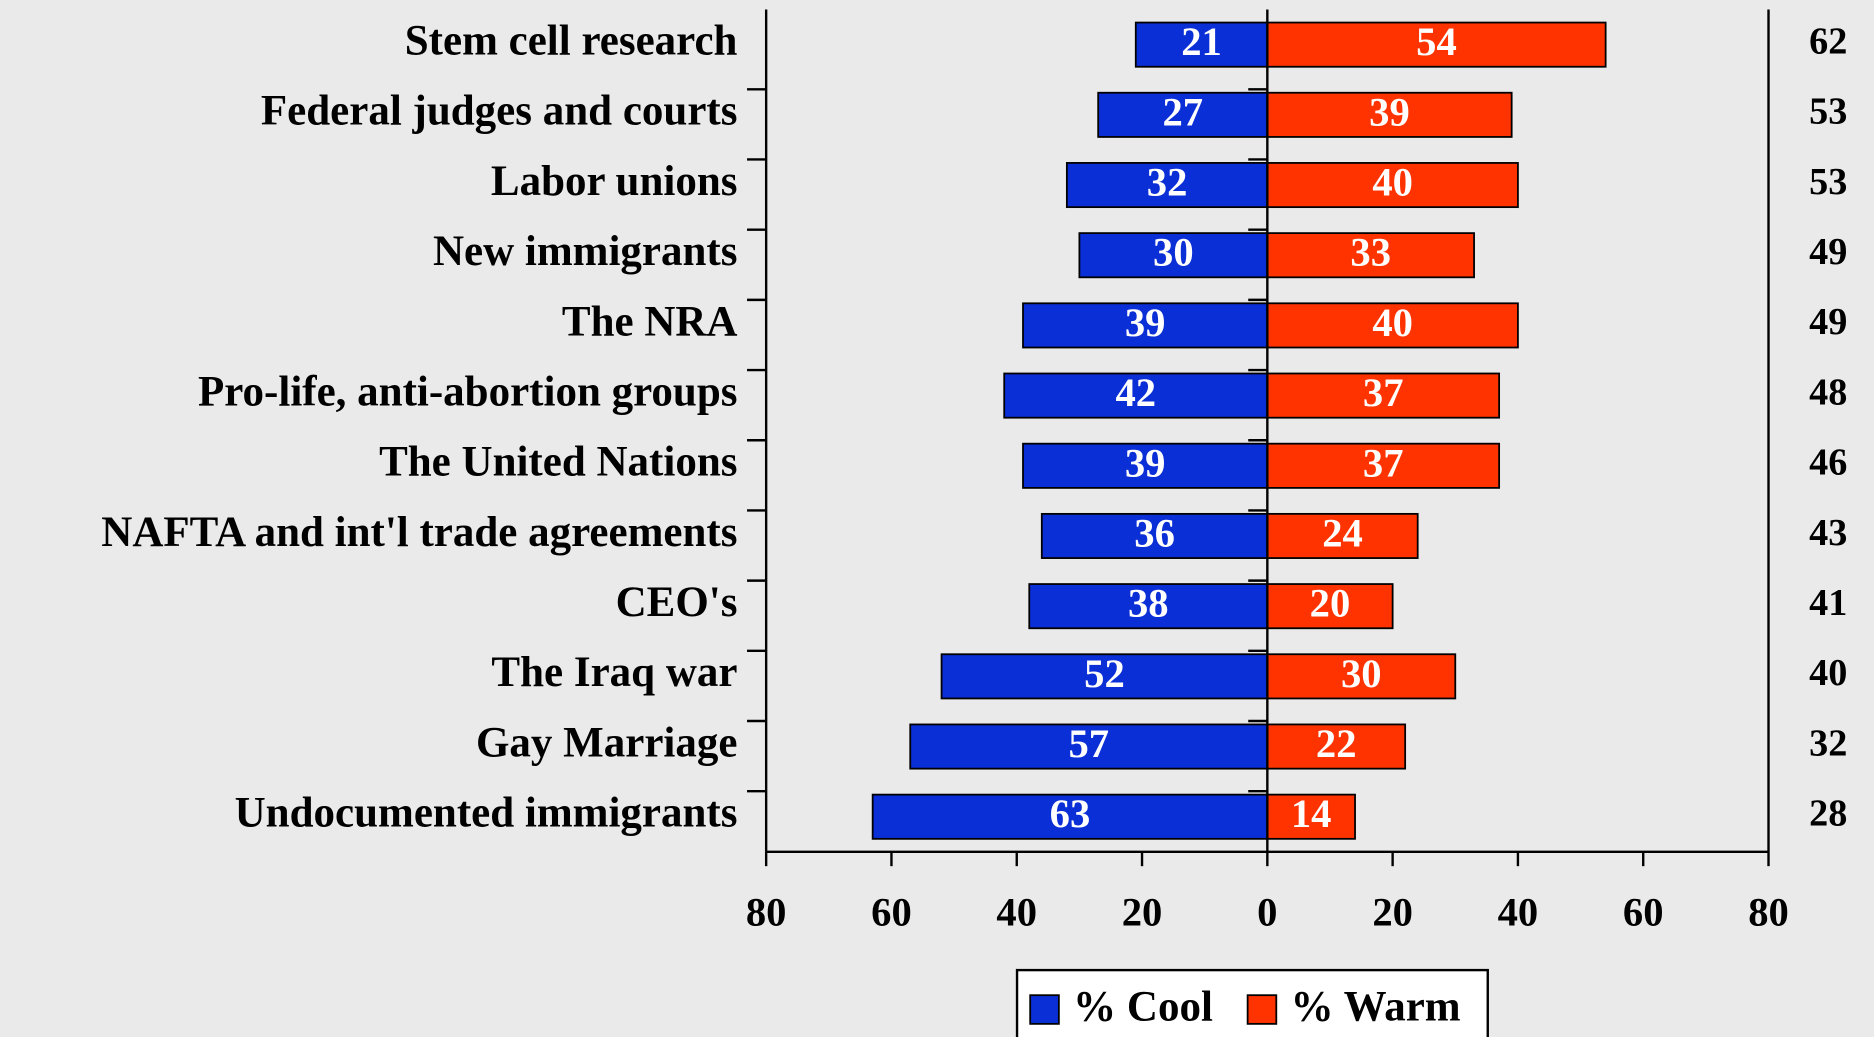  I want to click on category-label: CEO's, so click(677, 602).